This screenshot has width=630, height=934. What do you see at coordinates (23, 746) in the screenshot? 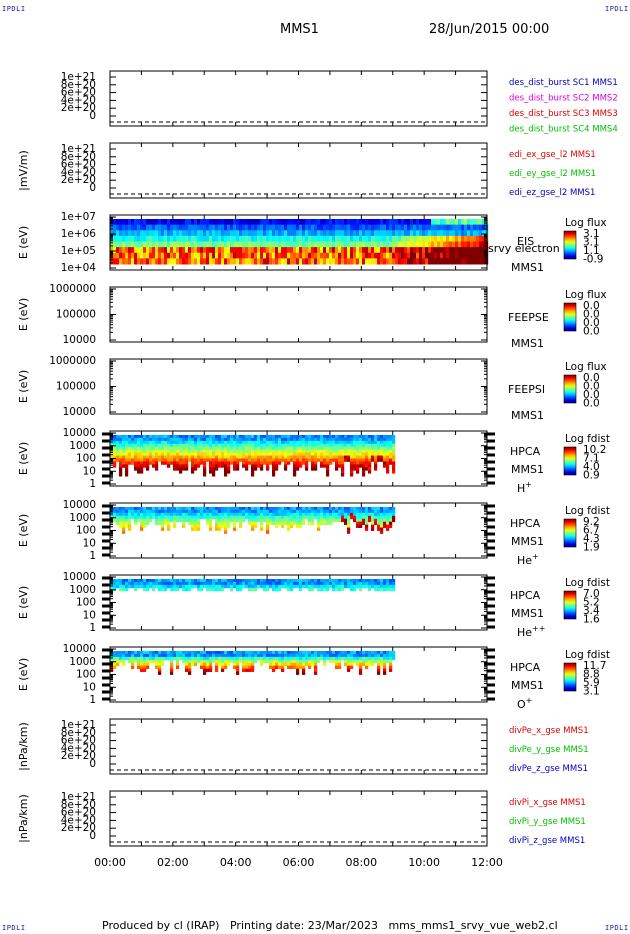
I see `y-axis-label: |nPa/km)` at bounding box center [23, 746].